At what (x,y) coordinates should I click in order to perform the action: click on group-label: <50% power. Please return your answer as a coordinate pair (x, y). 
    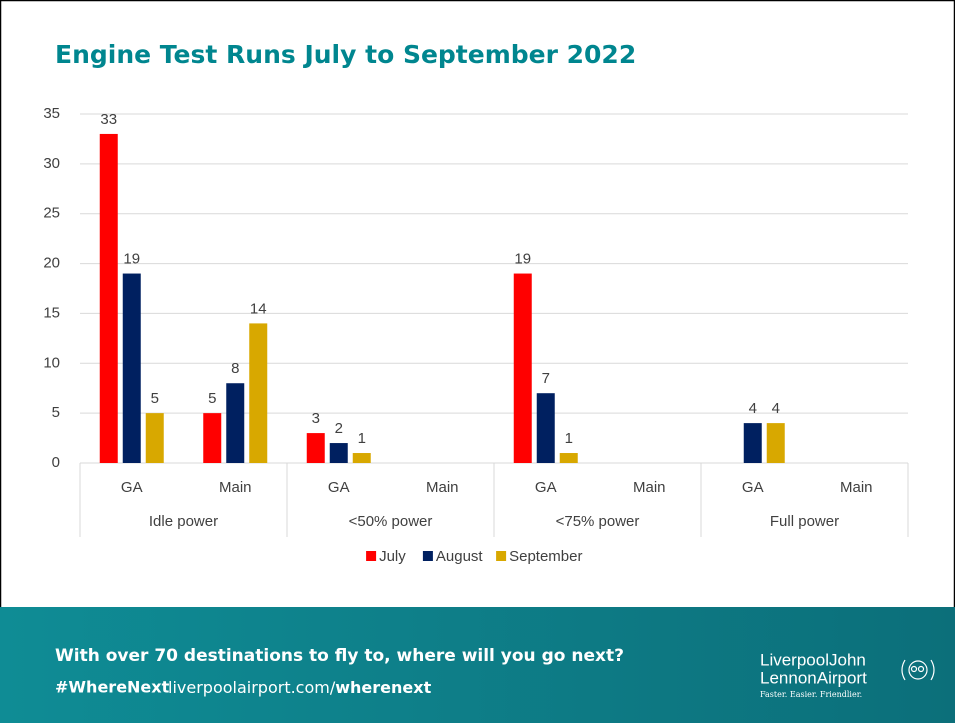
    Looking at the image, I should click on (391, 521).